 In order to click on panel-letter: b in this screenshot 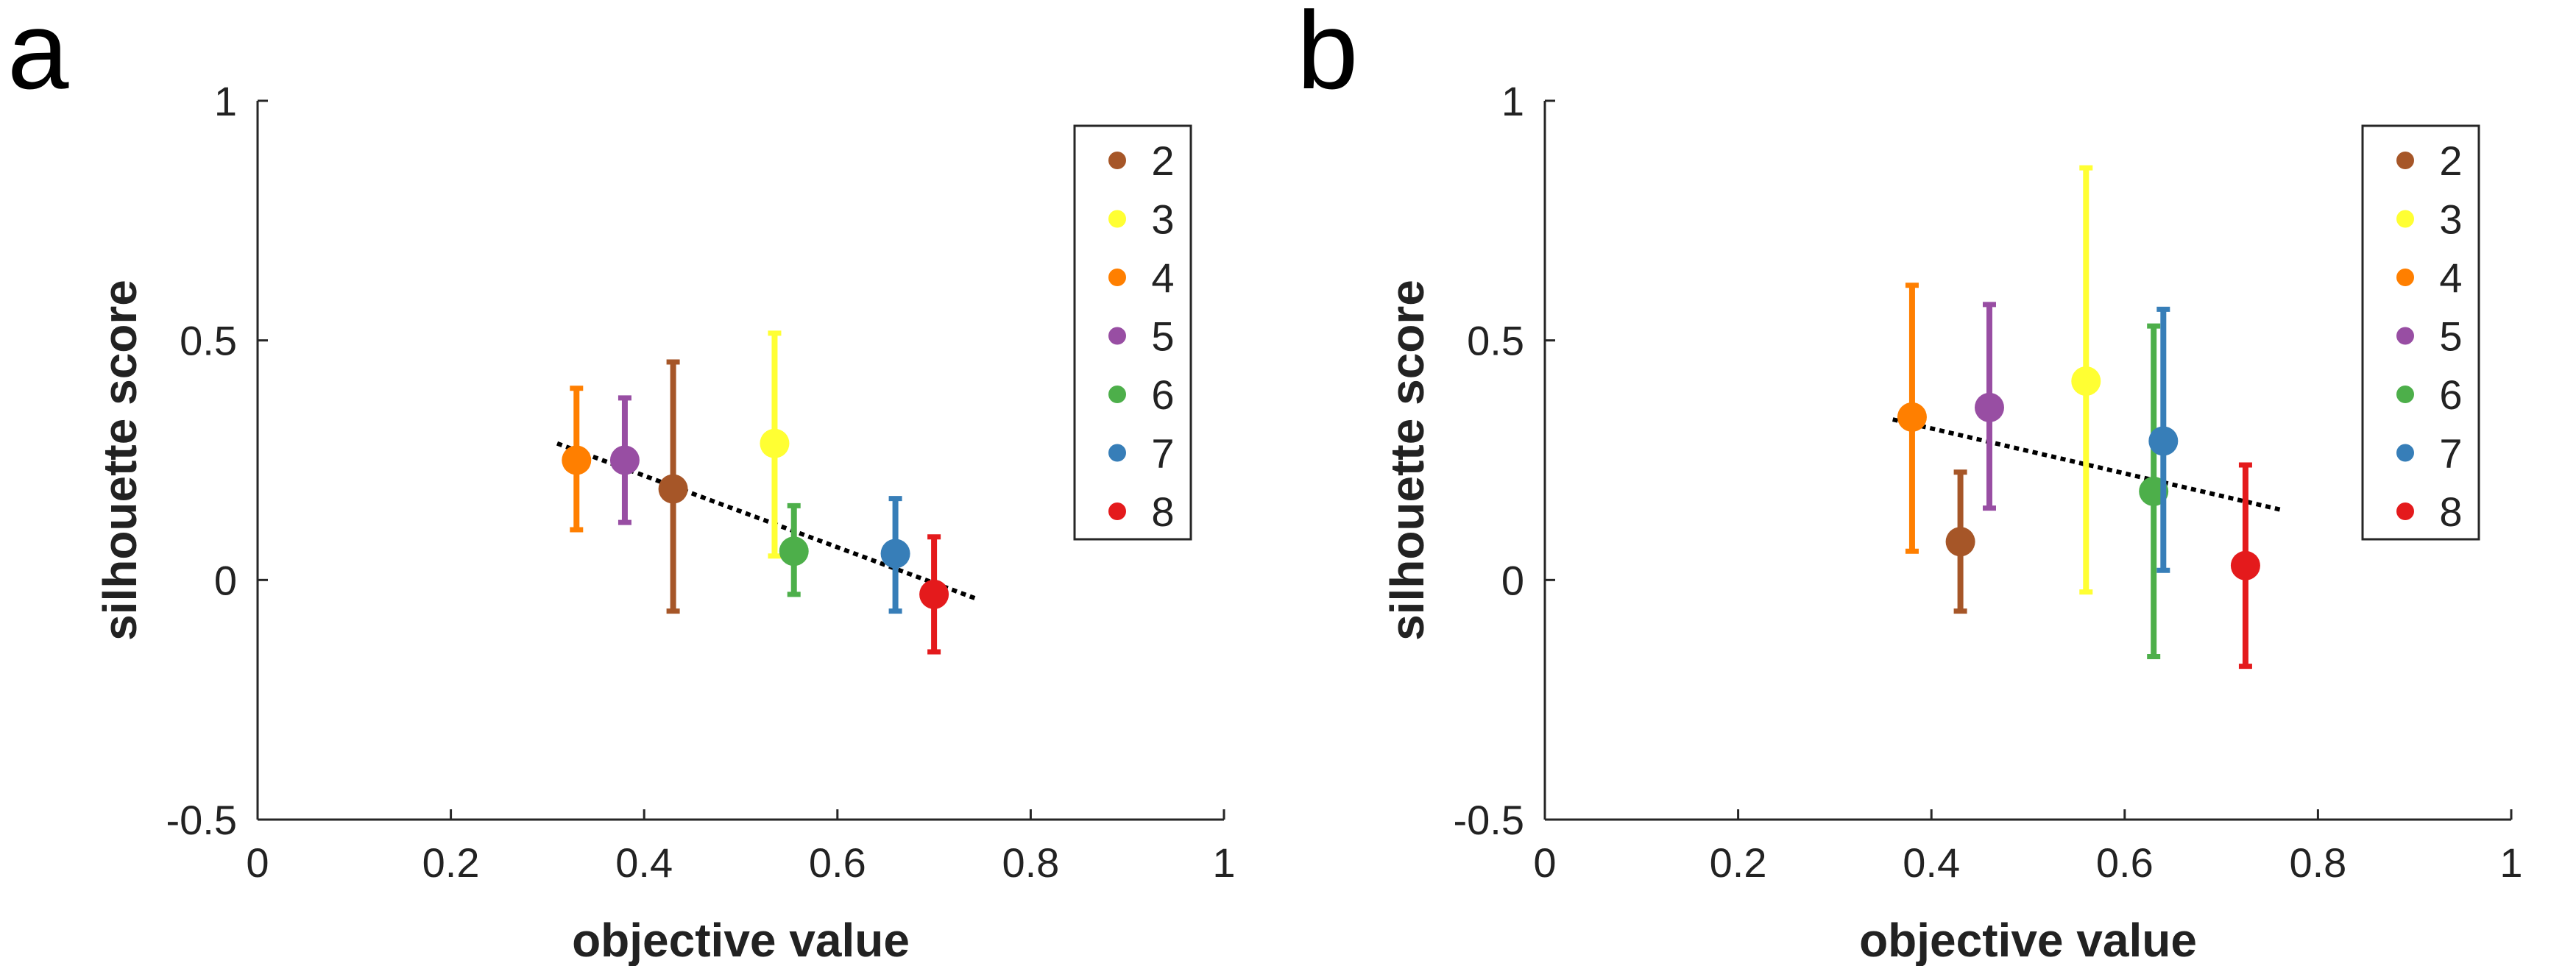, I will do `click(1327, 56)`.